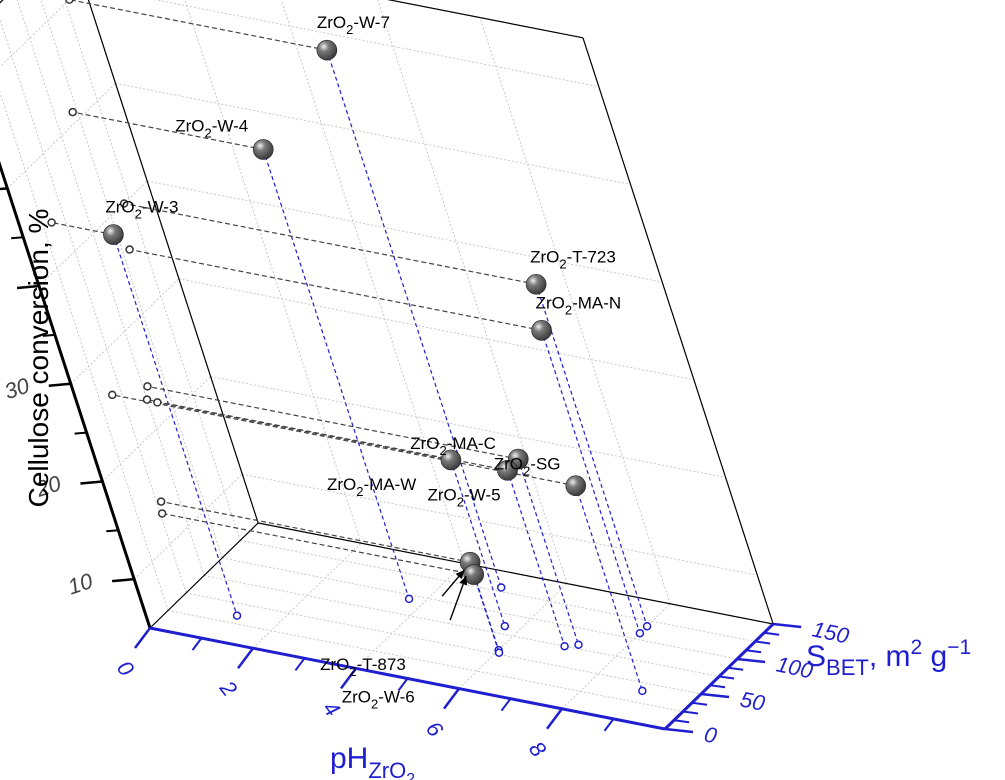 The image size is (1005, 780). What do you see at coordinates (81, 584) in the screenshot?
I see `z-tick-label: 10` at bounding box center [81, 584].